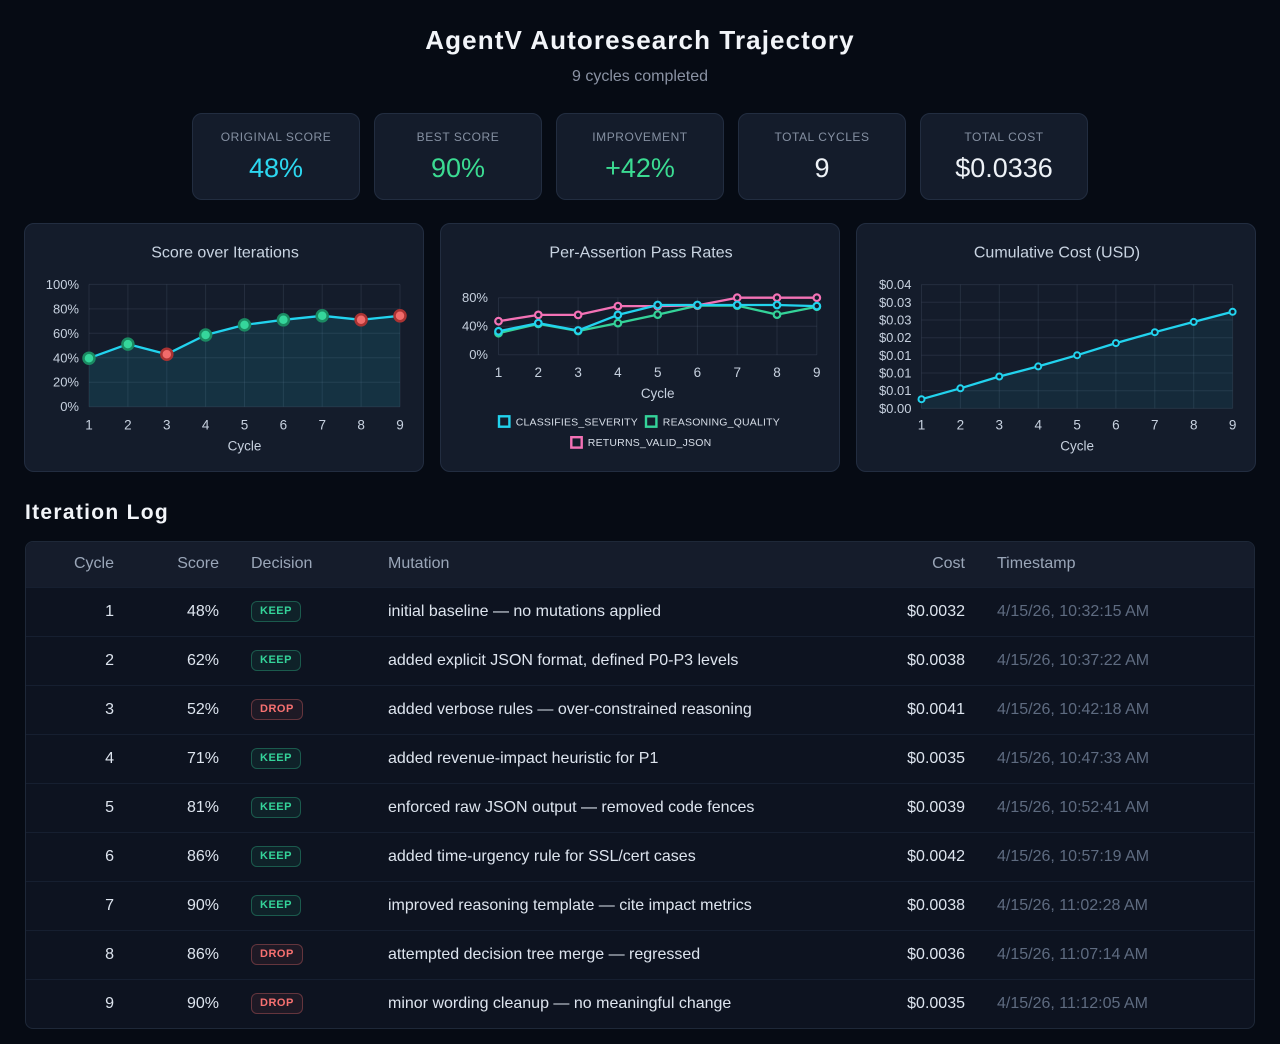  What do you see at coordinates (63, 284) in the screenshot?
I see `svg-text: 100%` at bounding box center [63, 284].